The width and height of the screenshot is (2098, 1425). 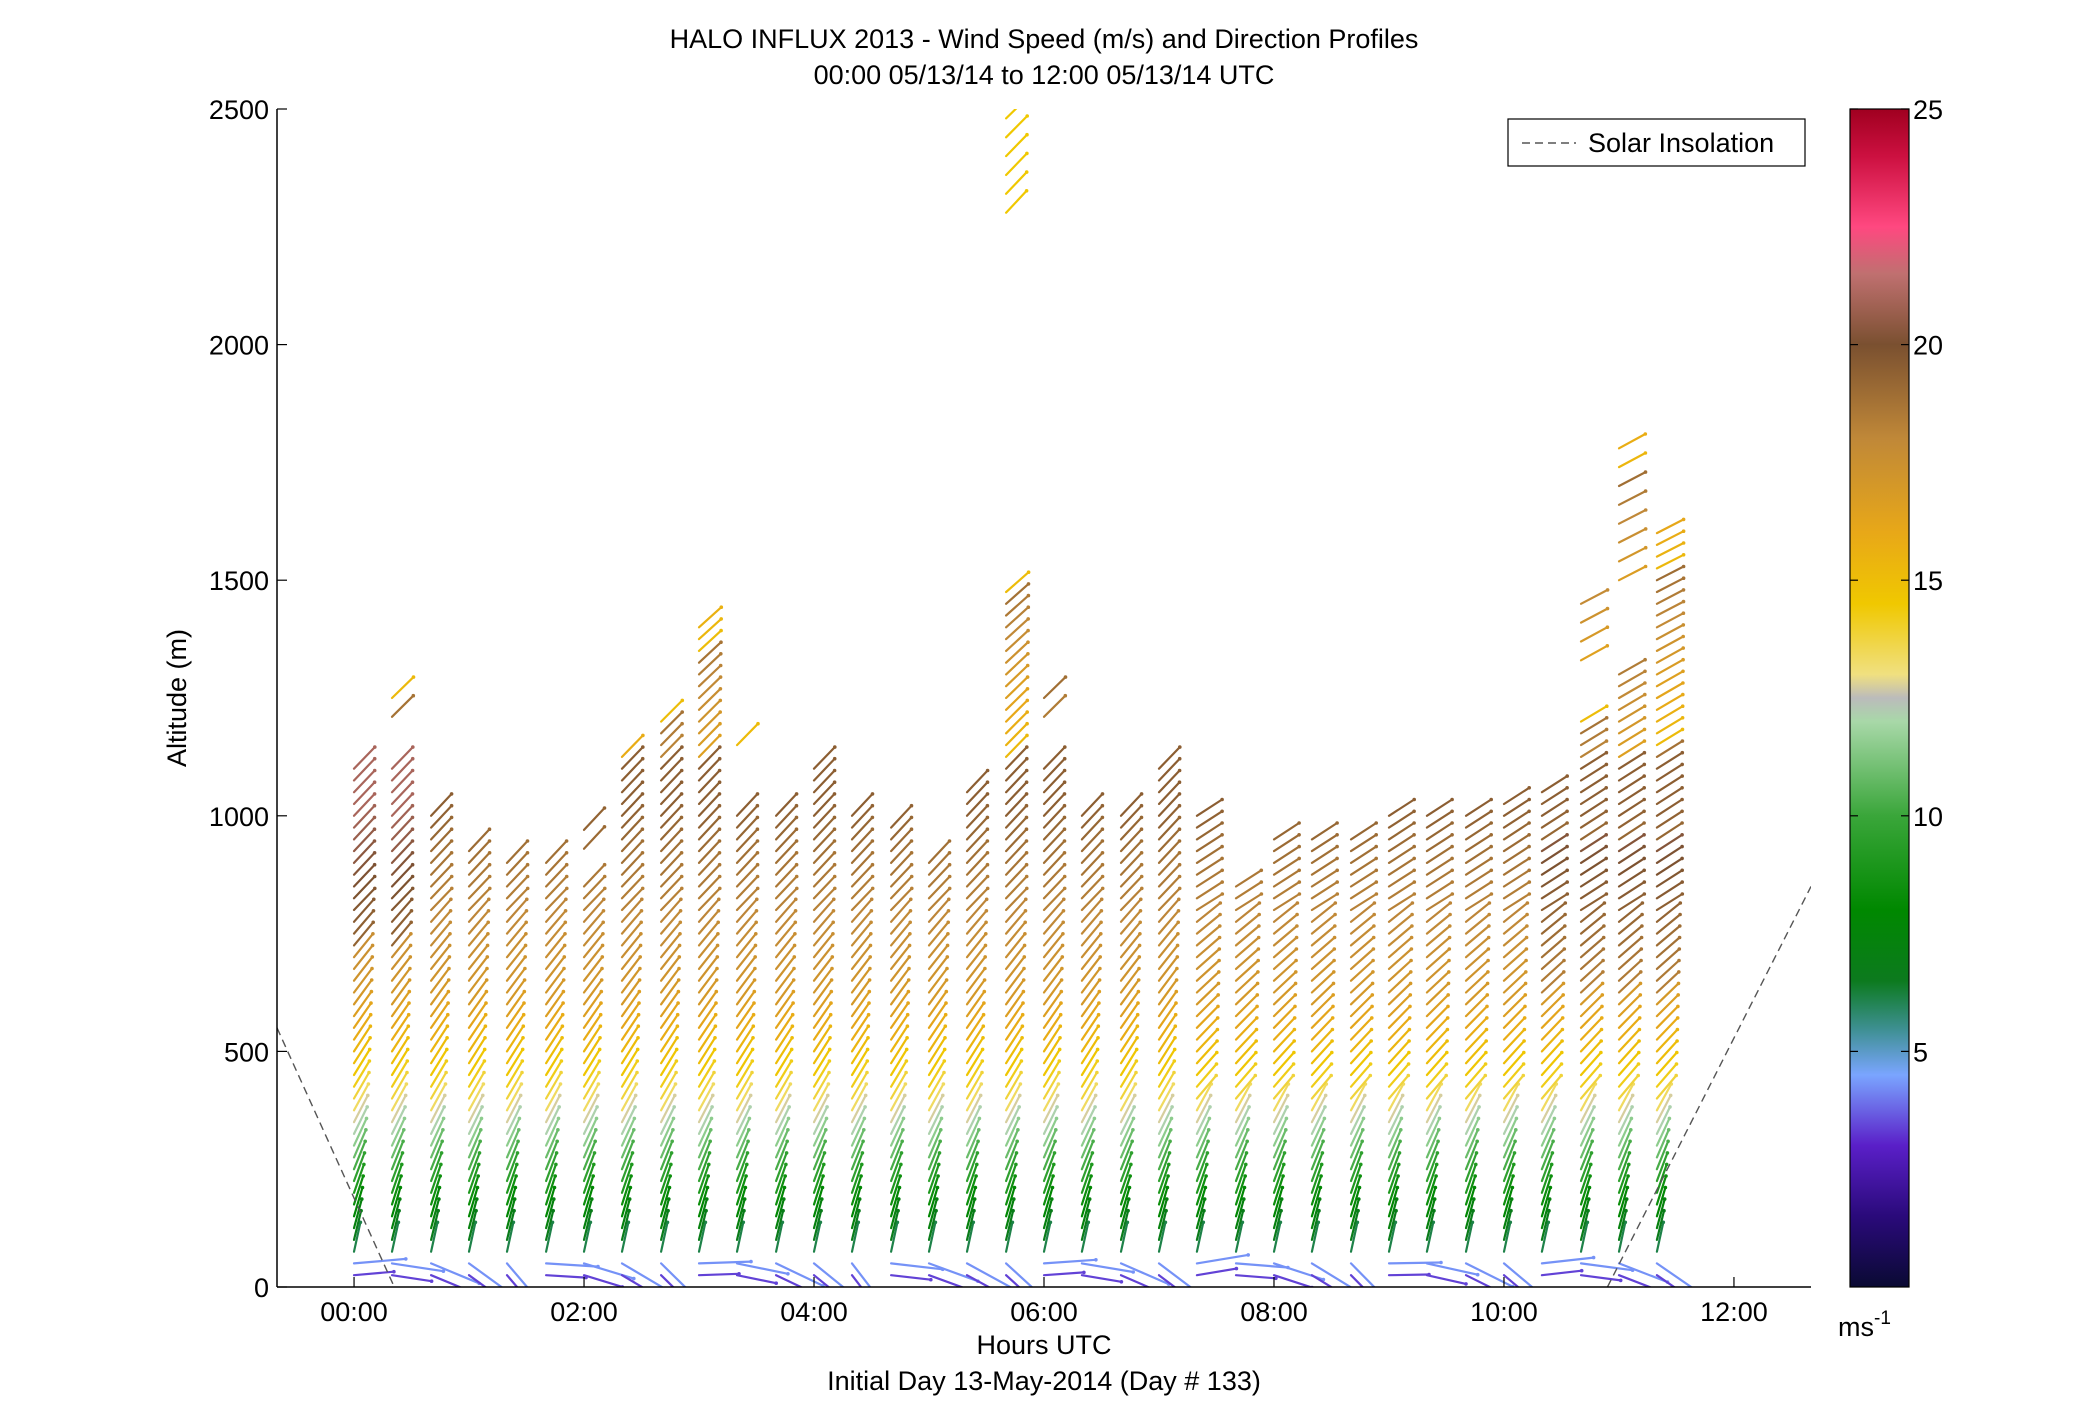 What do you see at coordinates (1864, 1325) in the screenshot?
I see `colorbar-unit: ms-1` at bounding box center [1864, 1325].